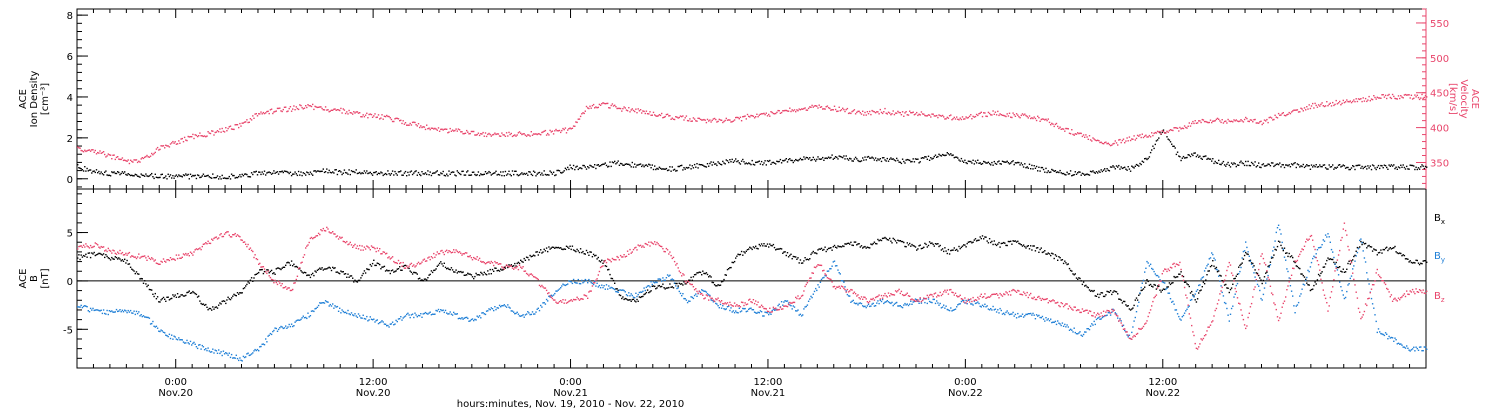 This screenshot has height=410, width=1500. Describe the element at coordinates (45, 99) in the screenshot. I see `plasma-y-title: [cm⁻³]` at that location.